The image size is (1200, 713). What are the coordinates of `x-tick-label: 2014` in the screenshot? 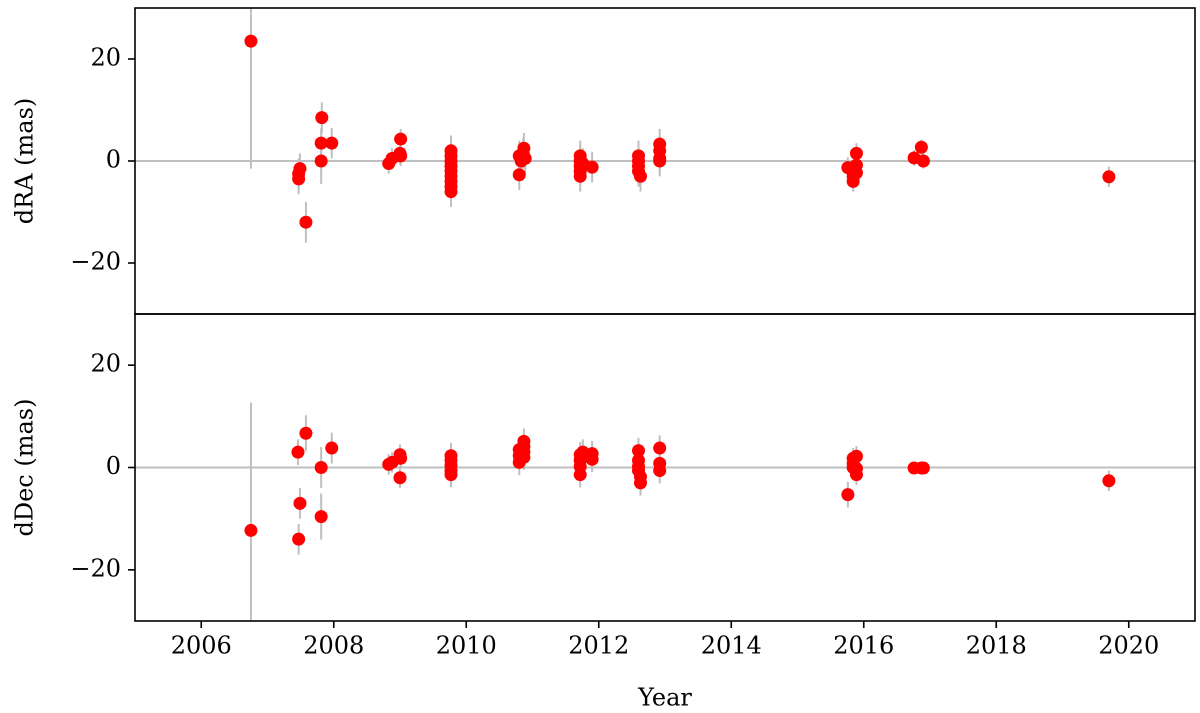 It's located at (731, 646).